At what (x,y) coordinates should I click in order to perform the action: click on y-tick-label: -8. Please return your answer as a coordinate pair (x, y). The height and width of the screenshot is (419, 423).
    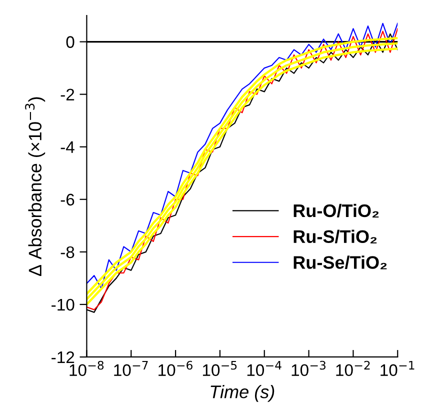
    Looking at the image, I should click on (67, 252).